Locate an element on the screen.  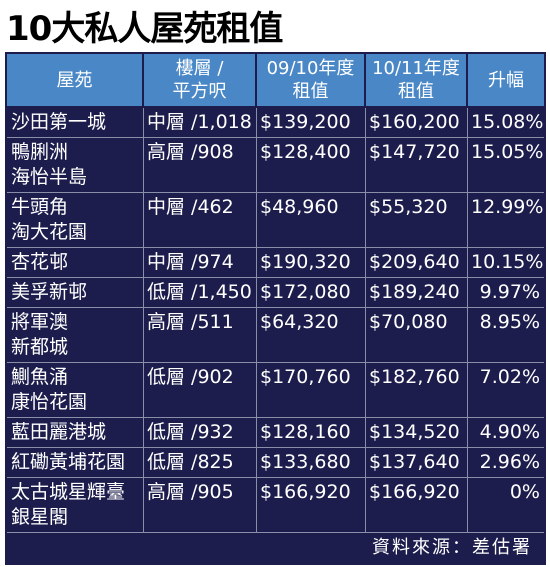
table-row: 紅磡黃埔花園 低層 /825 $133,680 $137,640 2.96% is located at coordinates (275, 463).